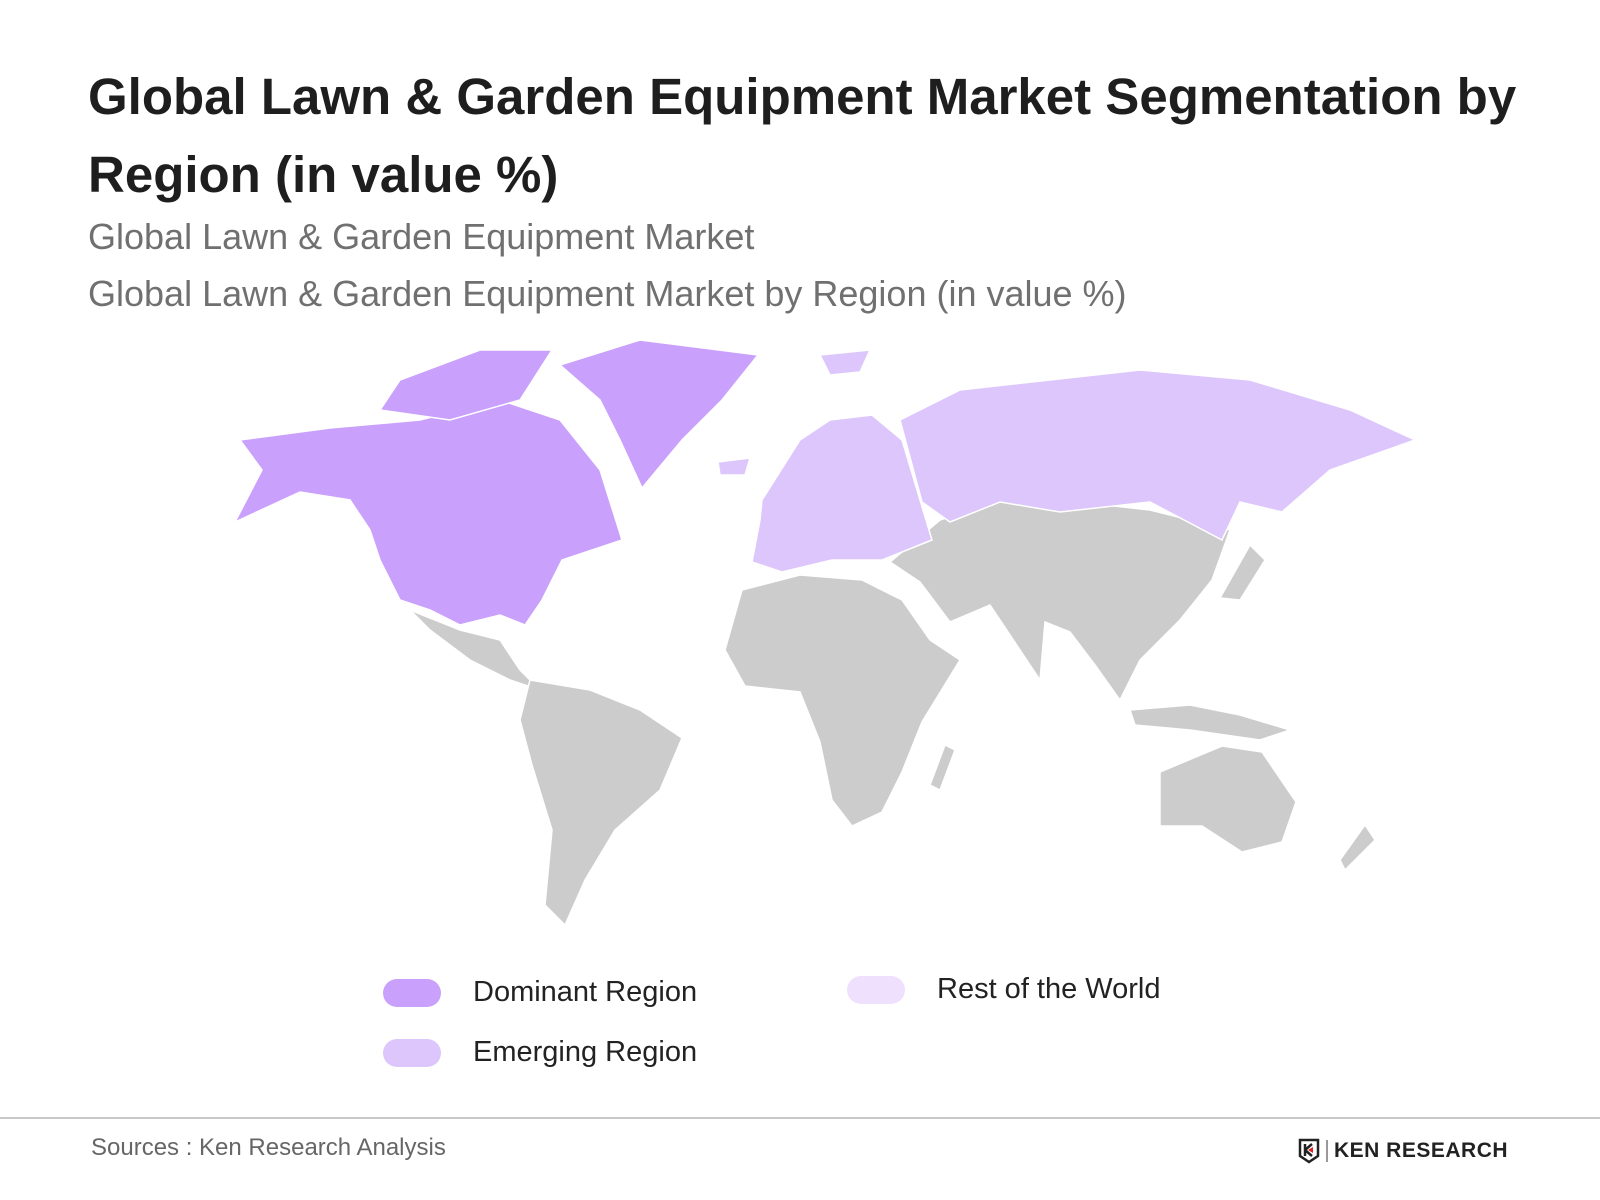 Image resolution: width=1600 pixels, height=1200 pixels. I want to click on ken-research-logo-icon, so click(1309, 1151).